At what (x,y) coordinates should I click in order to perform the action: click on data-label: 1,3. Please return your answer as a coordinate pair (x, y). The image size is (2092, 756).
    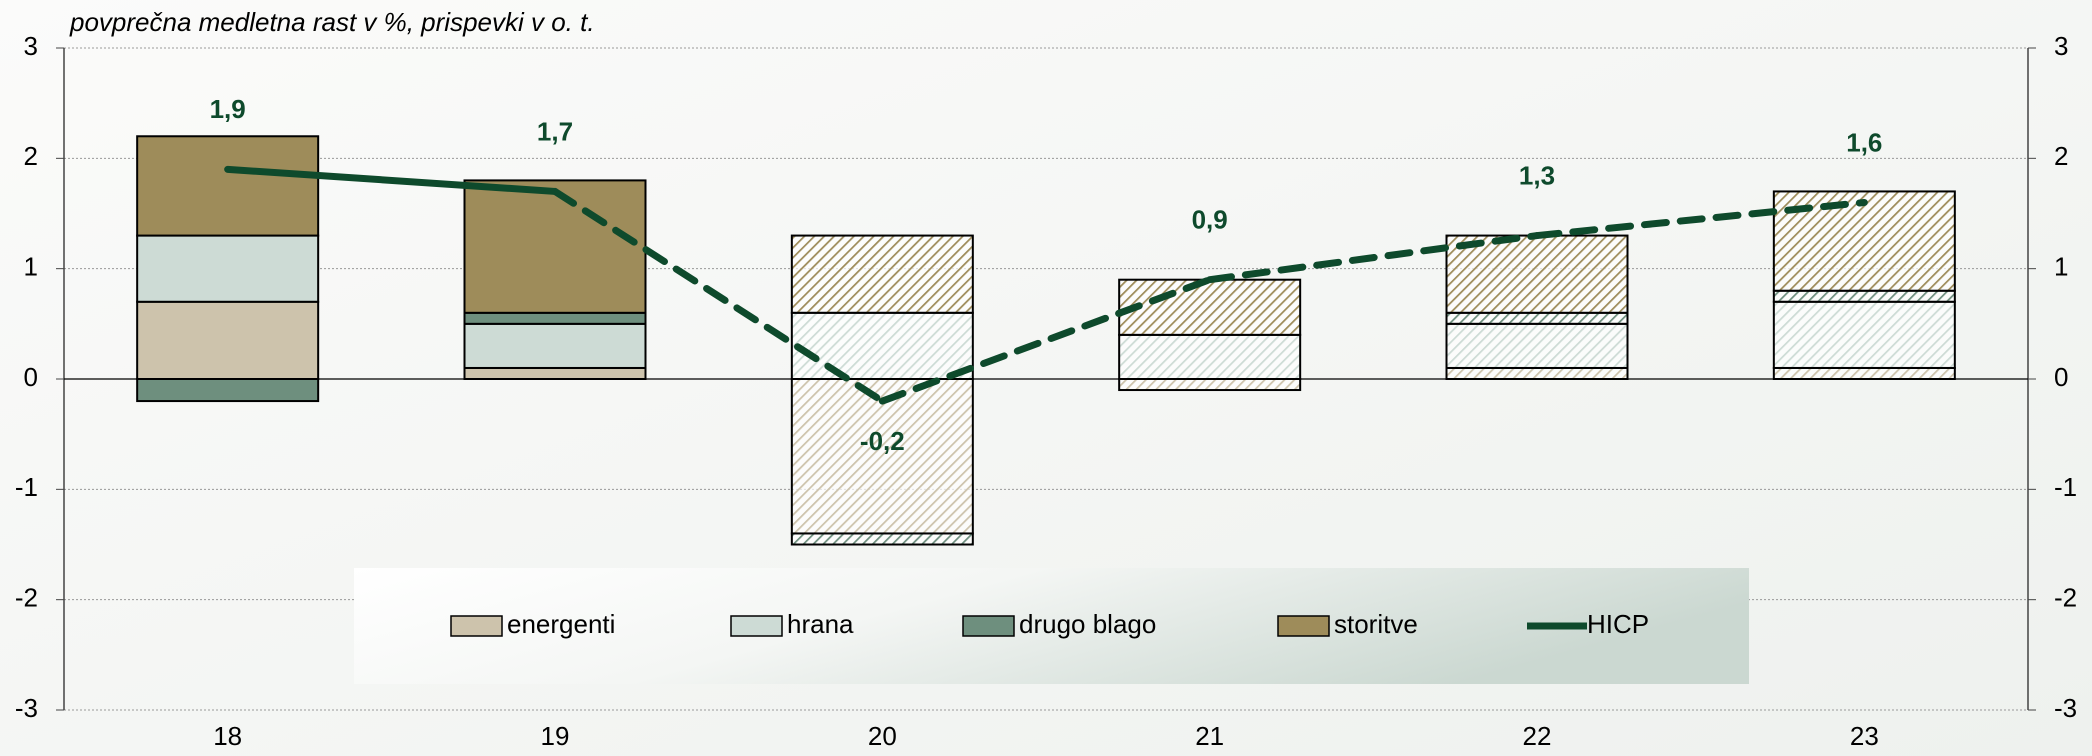
    Looking at the image, I should click on (1537, 175).